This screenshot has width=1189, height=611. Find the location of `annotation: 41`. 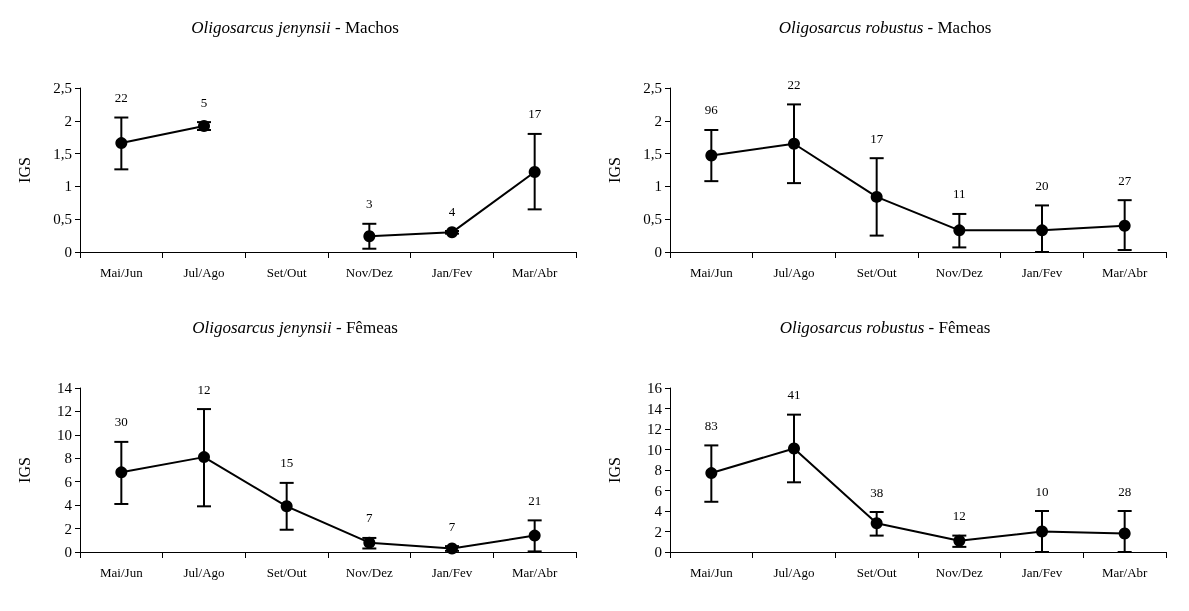

annotation: 41 is located at coordinates (794, 395).